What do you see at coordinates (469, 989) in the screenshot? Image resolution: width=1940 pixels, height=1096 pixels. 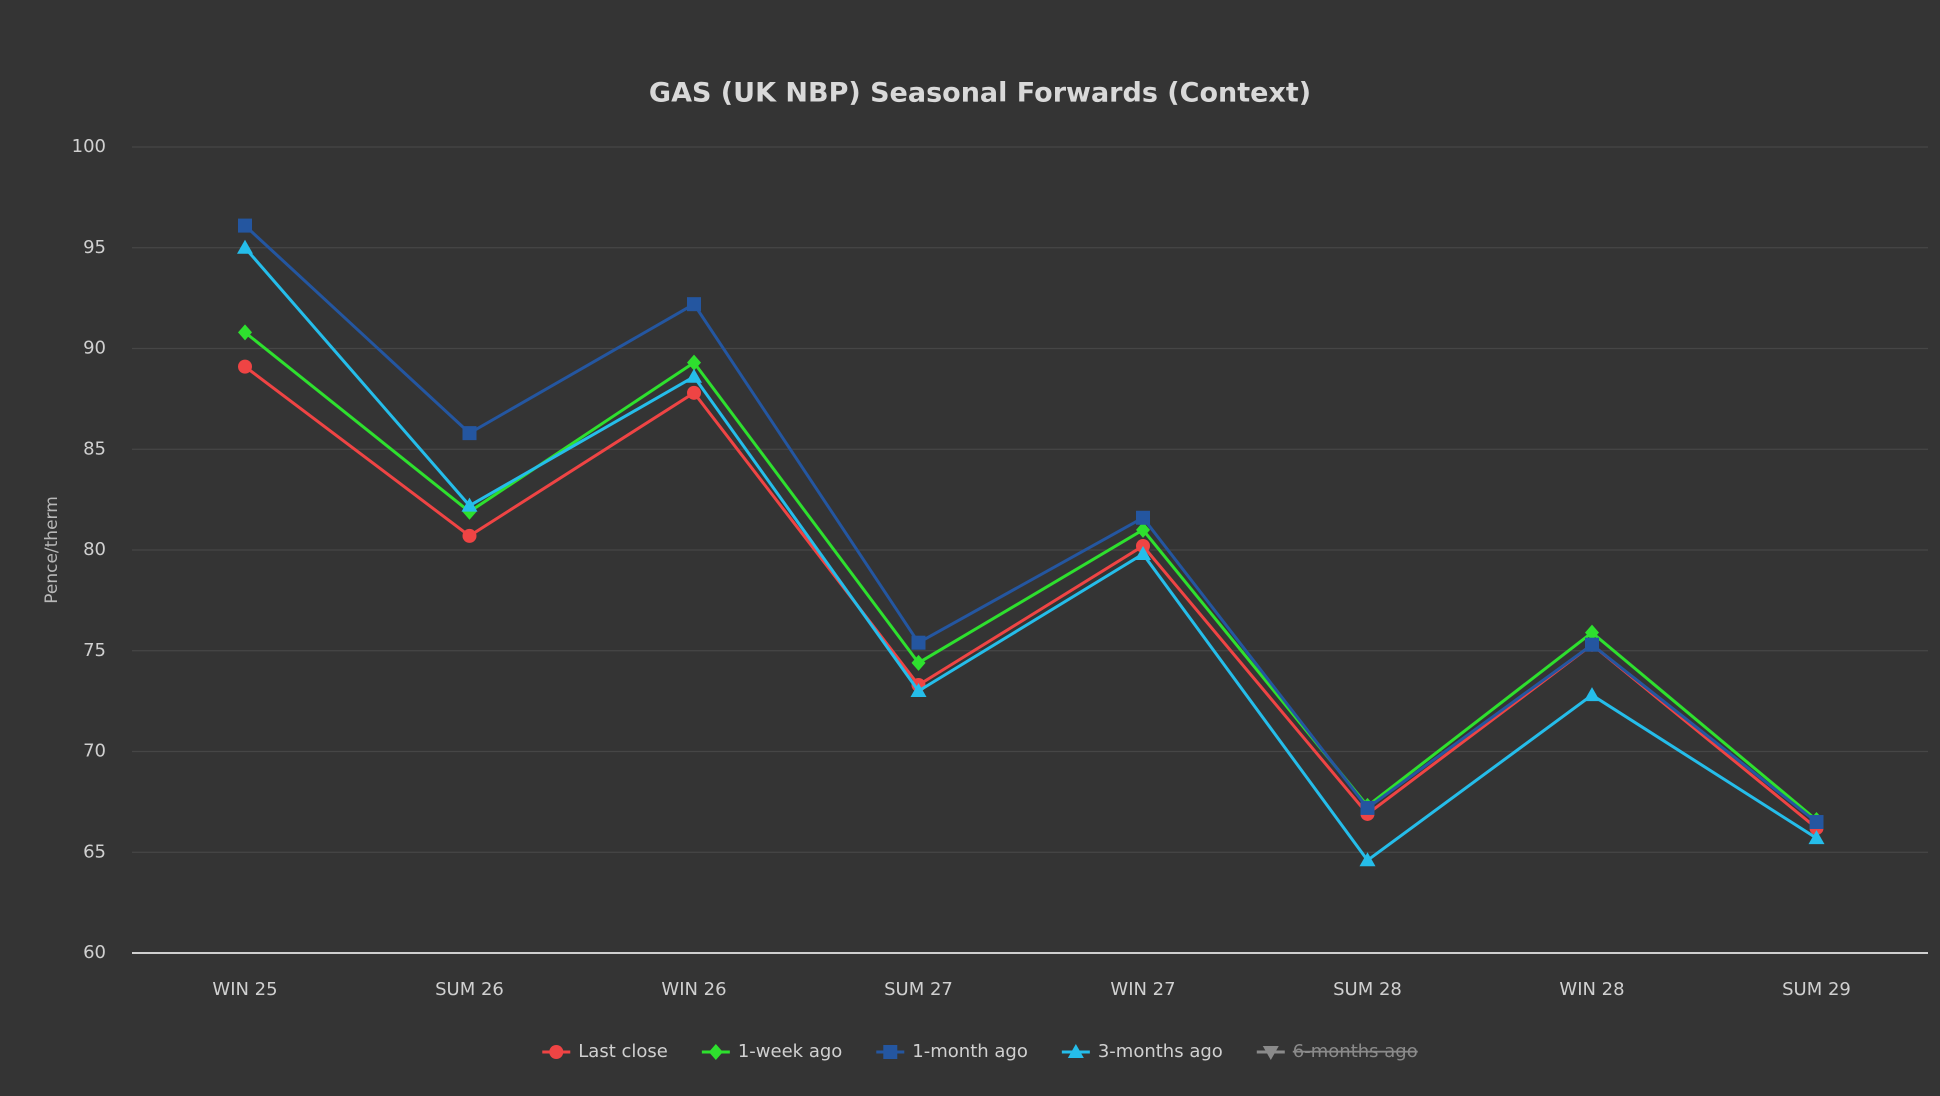 I see `x-tick-label: SUM 26` at bounding box center [469, 989].